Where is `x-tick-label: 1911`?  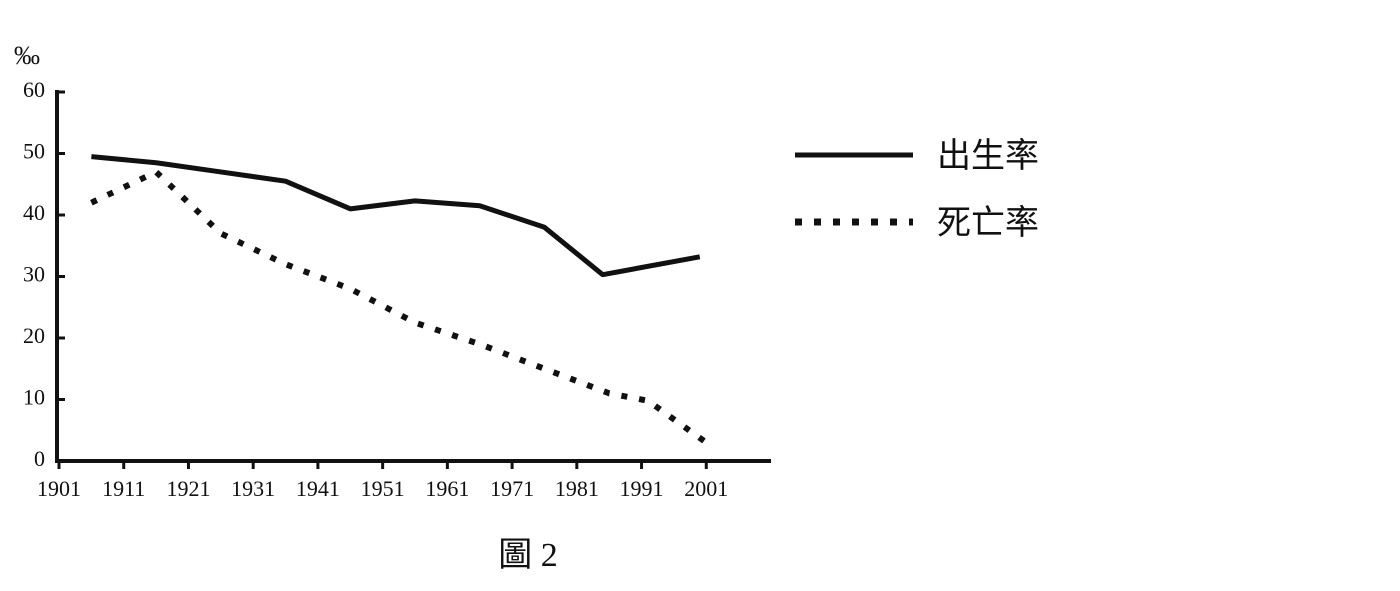
x-tick-label: 1911 is located at coordinates (123, 488).